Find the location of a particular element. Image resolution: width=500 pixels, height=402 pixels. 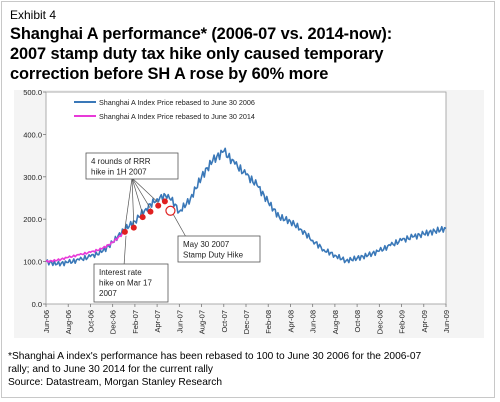

rrr-annotation-text: hike in 1H 2007 is located at coordinates (119, 172).